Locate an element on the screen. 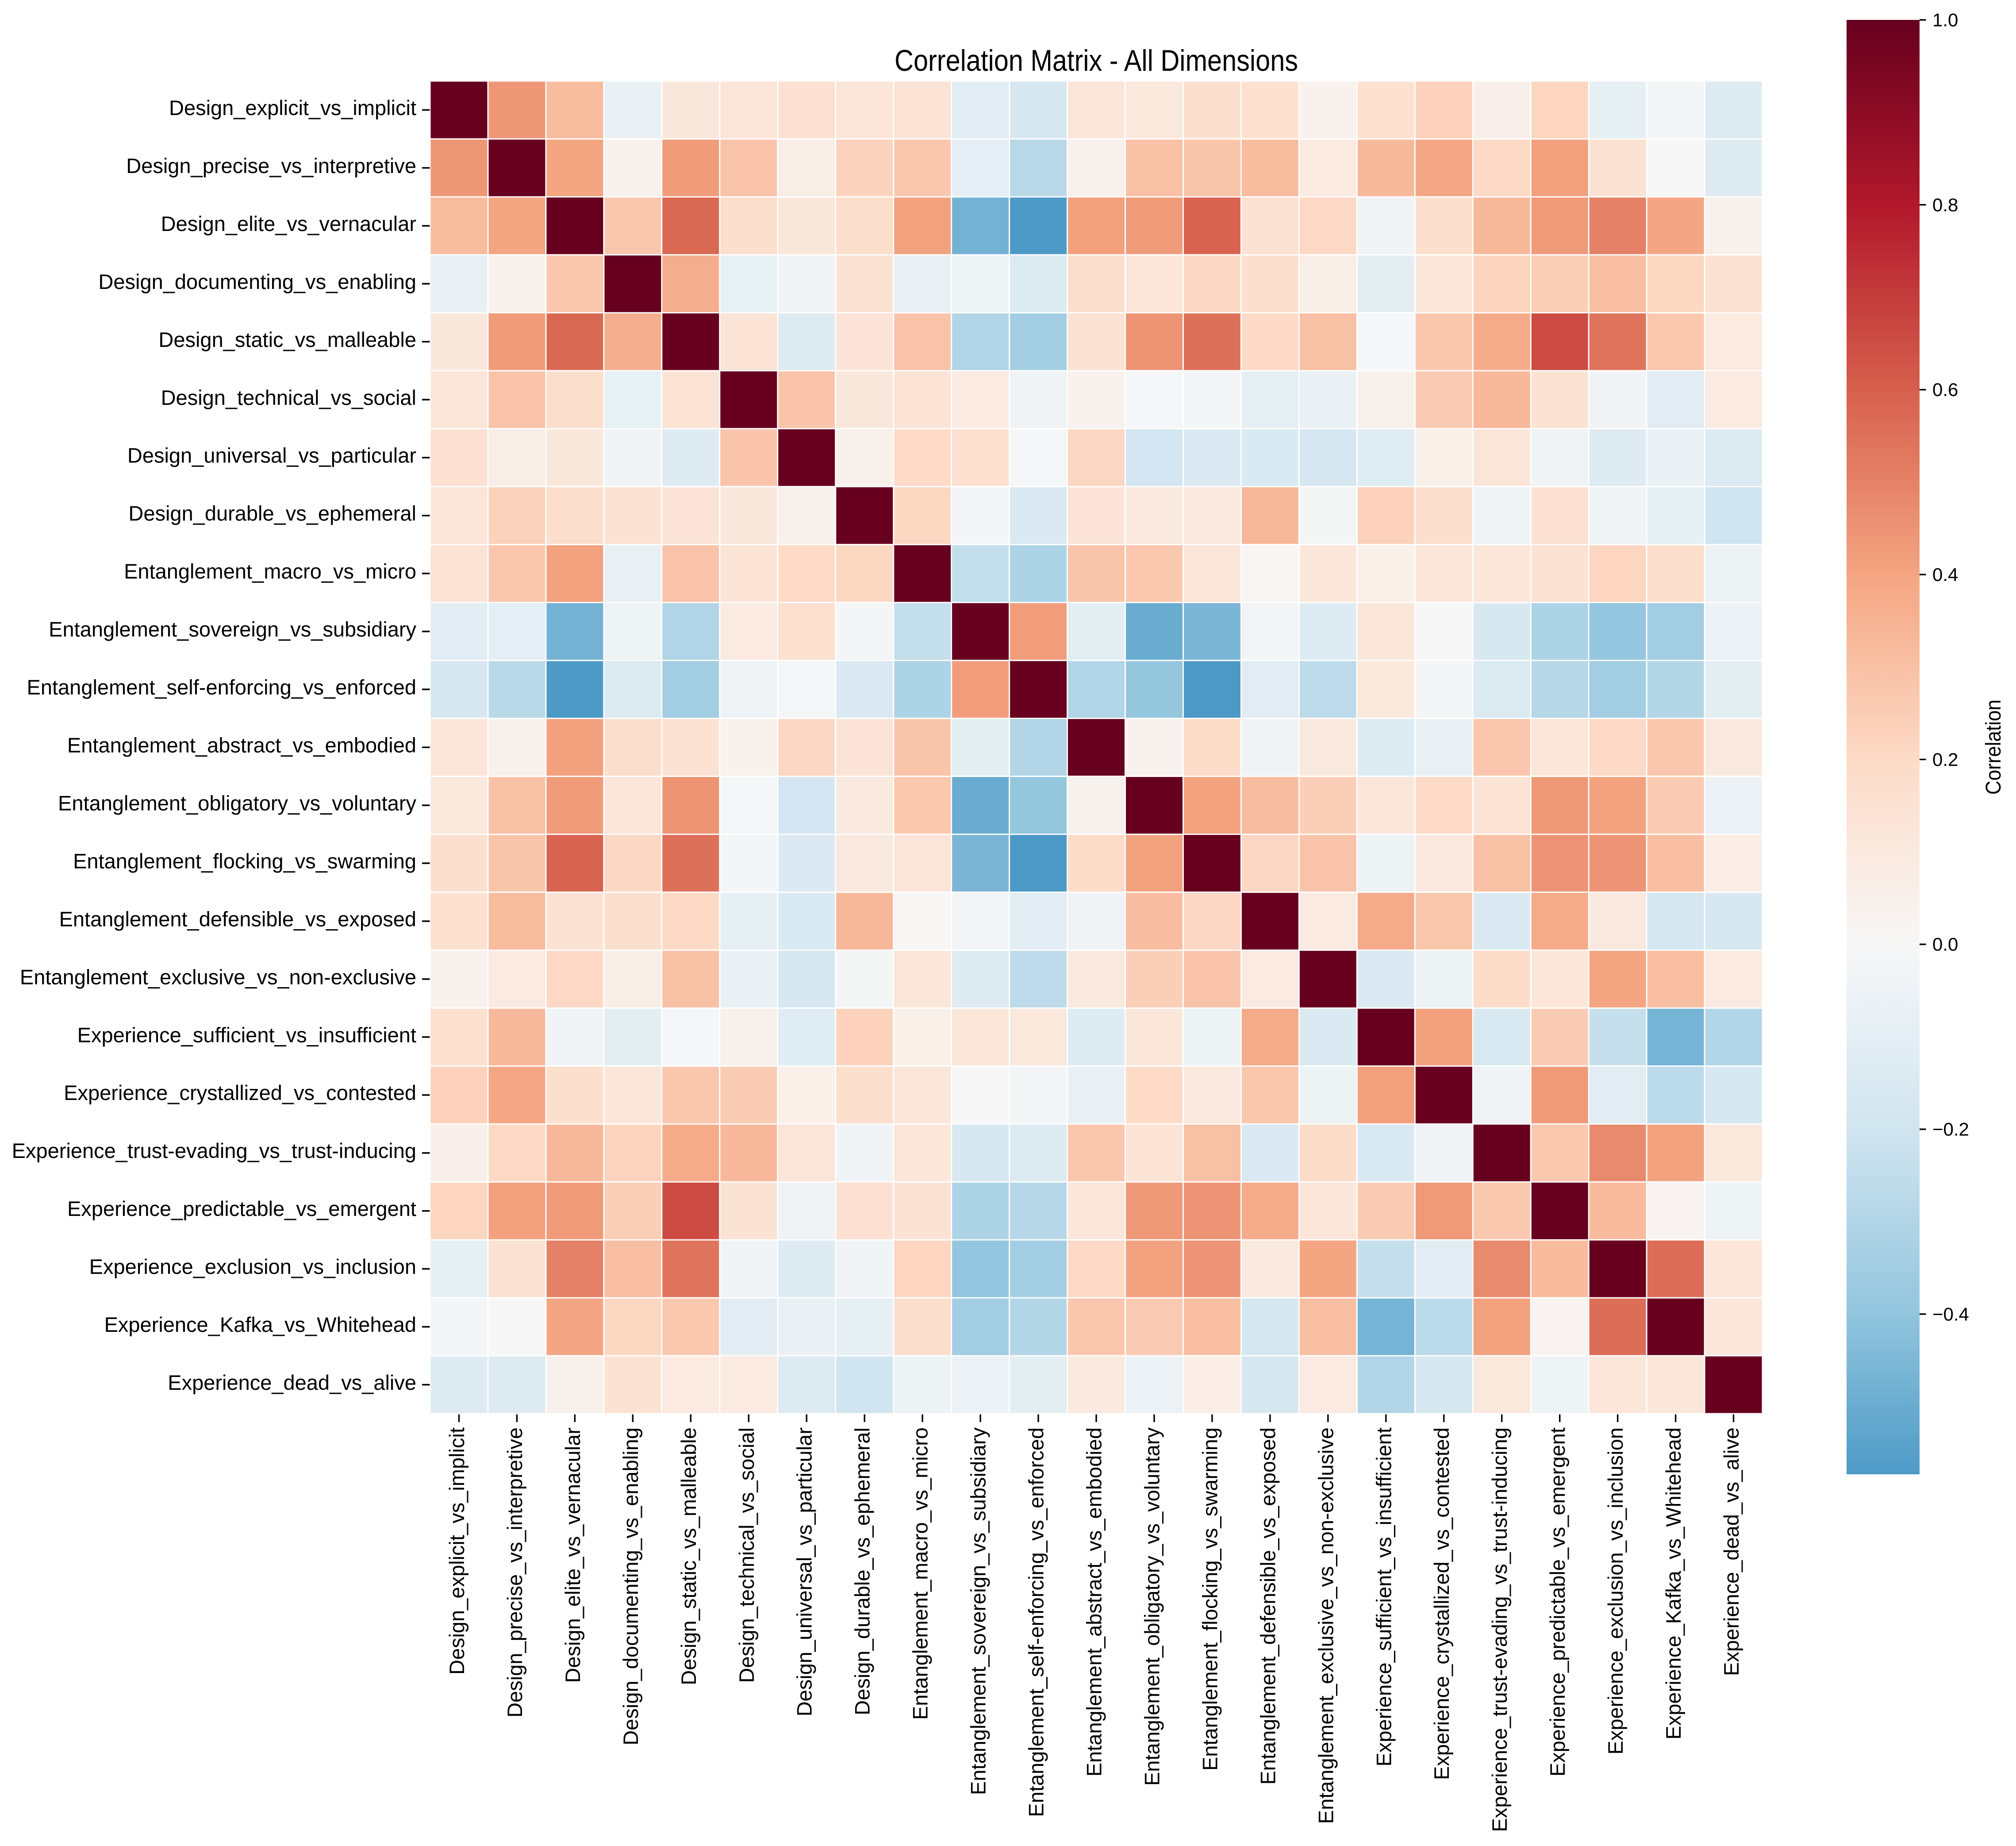 Image resolution: width=2016 pixels, height=1846 pixels. svg-text: 0.8 is located at coordinates (1945, 204).